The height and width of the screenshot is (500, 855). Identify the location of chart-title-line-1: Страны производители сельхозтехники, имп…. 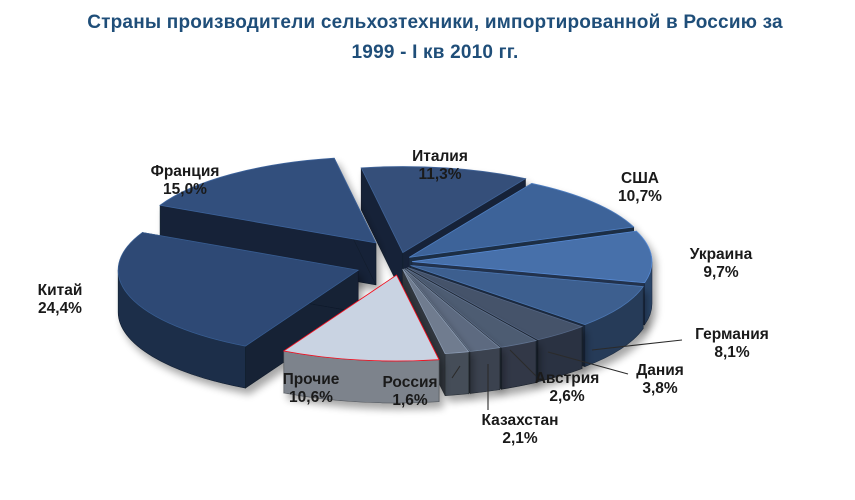
(435, 22).